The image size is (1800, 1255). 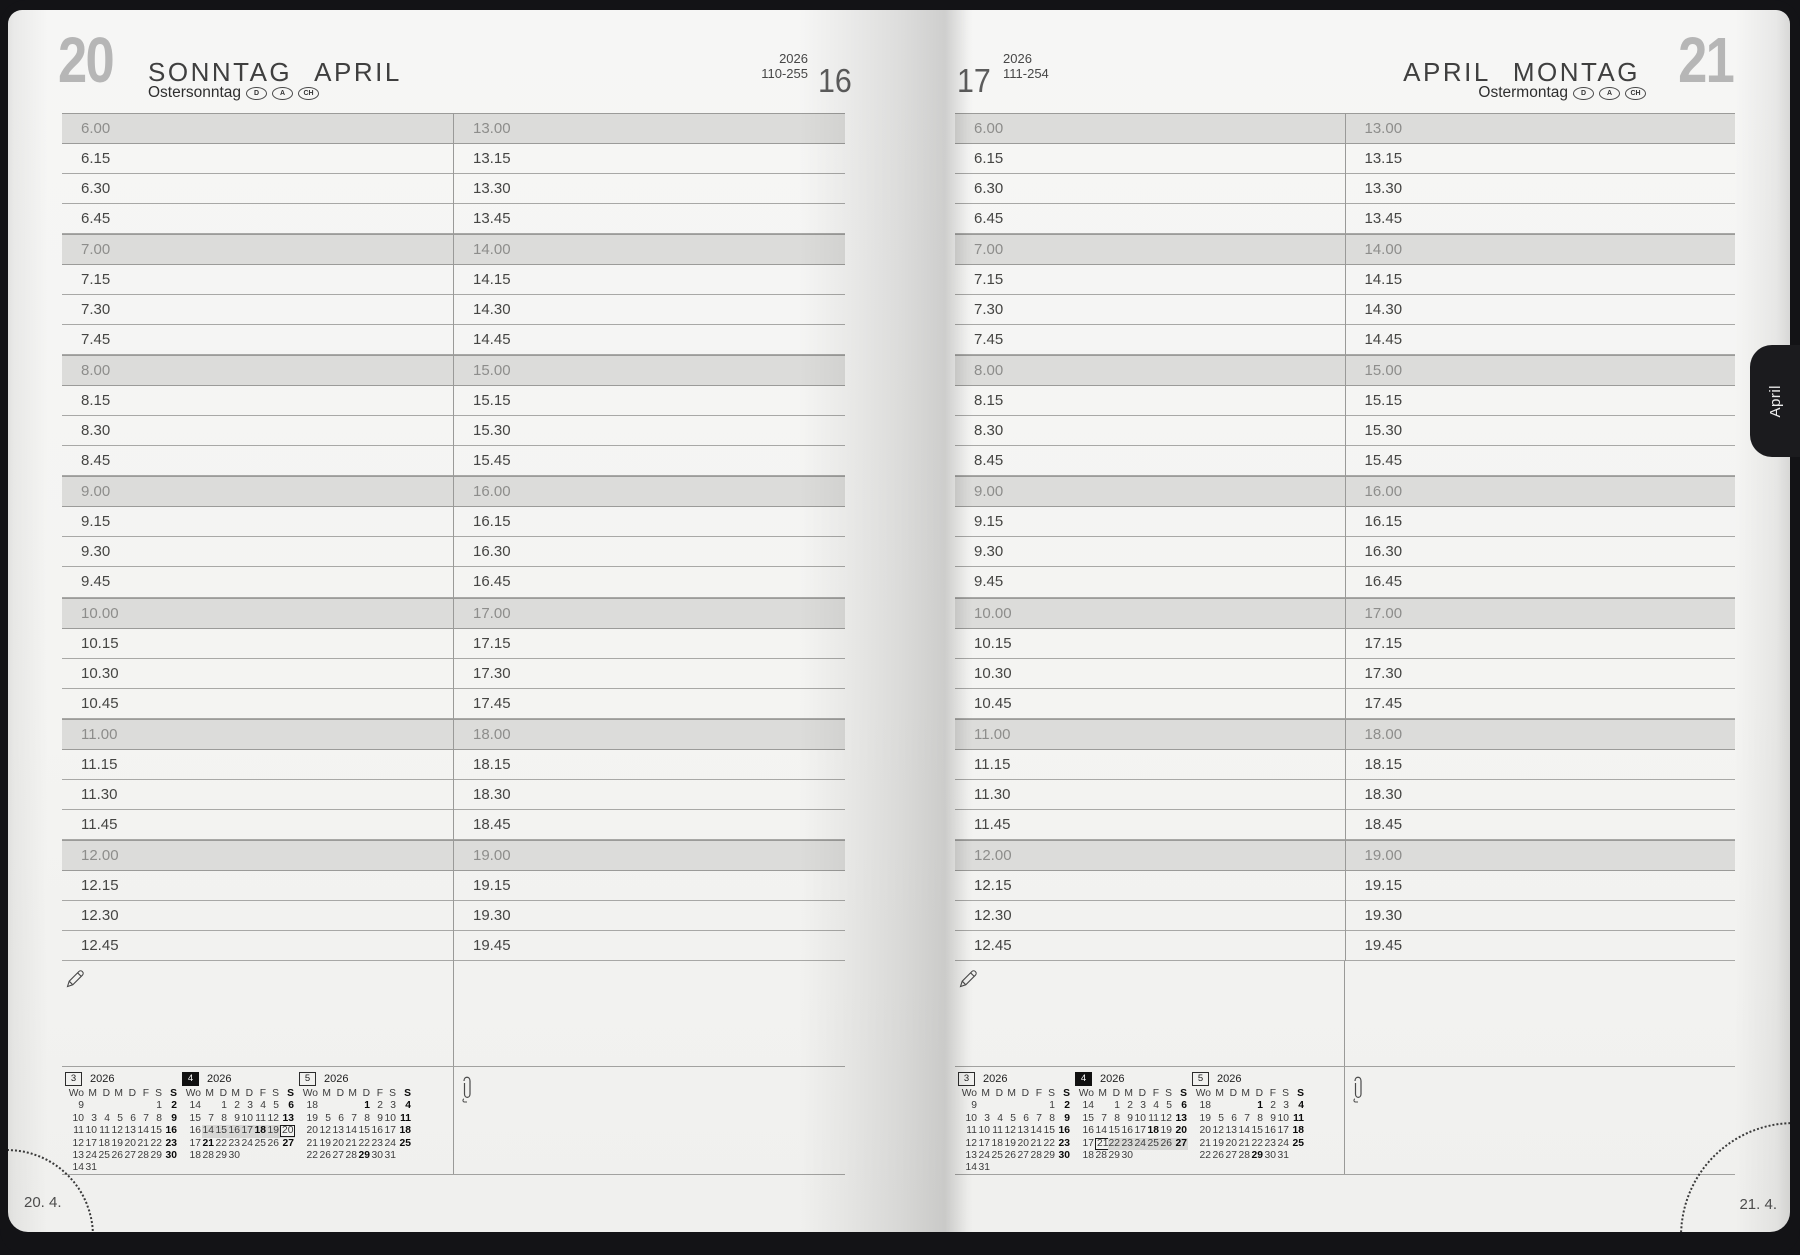 I want to click on time-slot-8.15: 8.15, so click(x=1150, y=401).